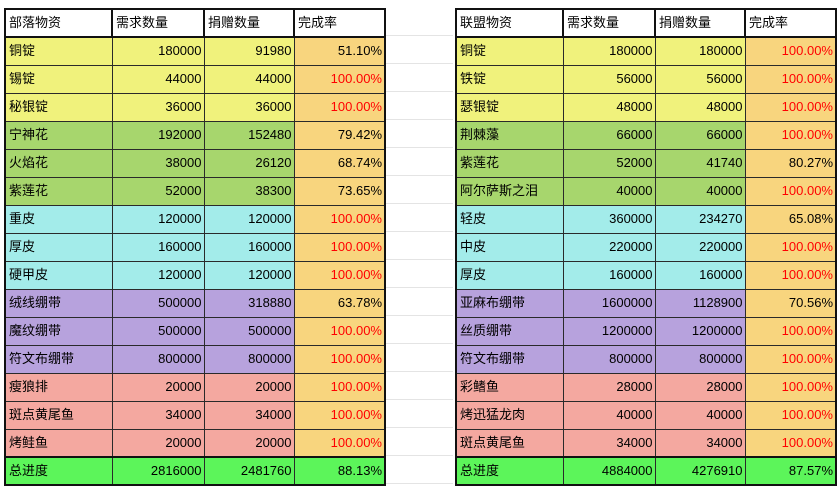 This screenshot has width=839, height=489. What do you see at coordinates (158, 107) in the screenshot?
I see `required-qty-cell: 36000` at bounding box center [158, 107].